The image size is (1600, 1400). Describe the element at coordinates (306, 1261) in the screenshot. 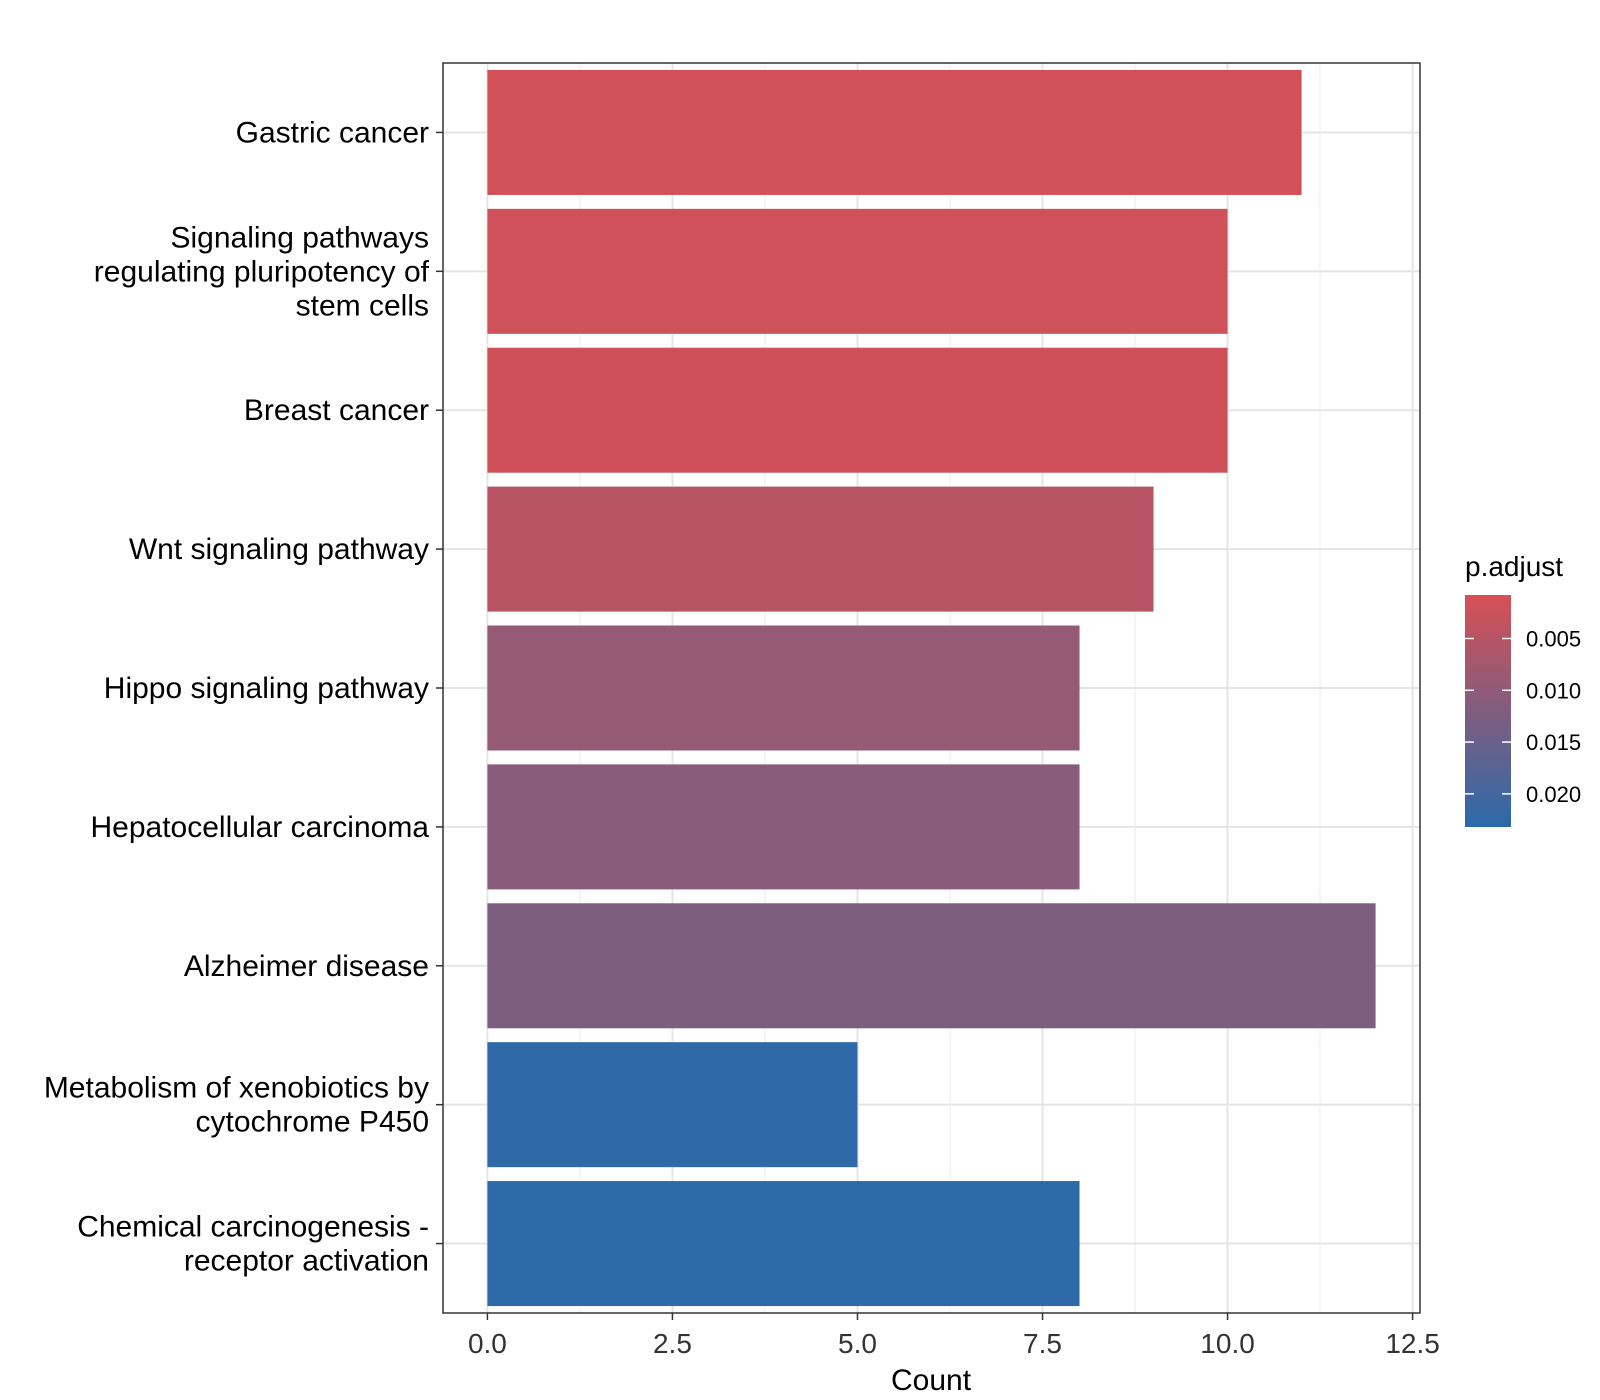

I see `y-tick-label-line: receptor activation` at that location.